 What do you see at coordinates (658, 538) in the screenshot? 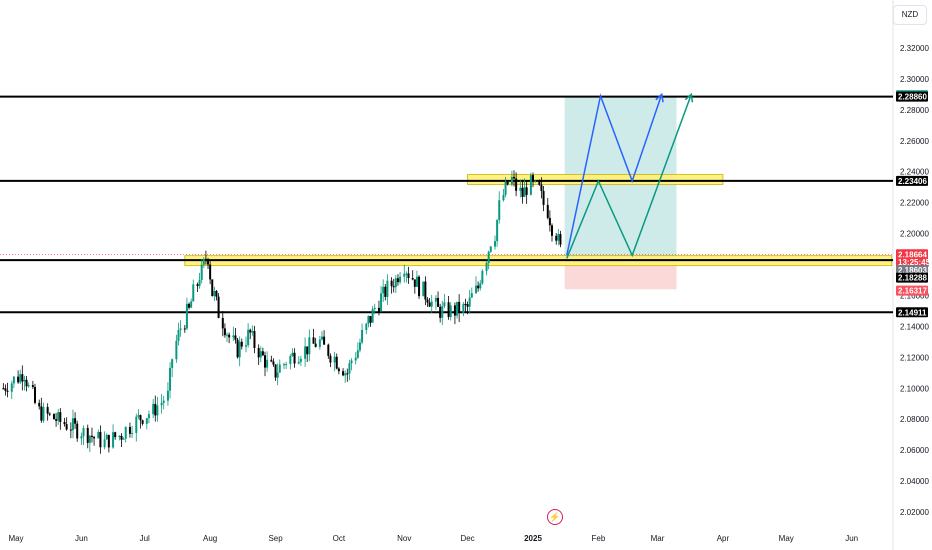
I see `x-tick-label: Mar` at bounding box center [658, 538].